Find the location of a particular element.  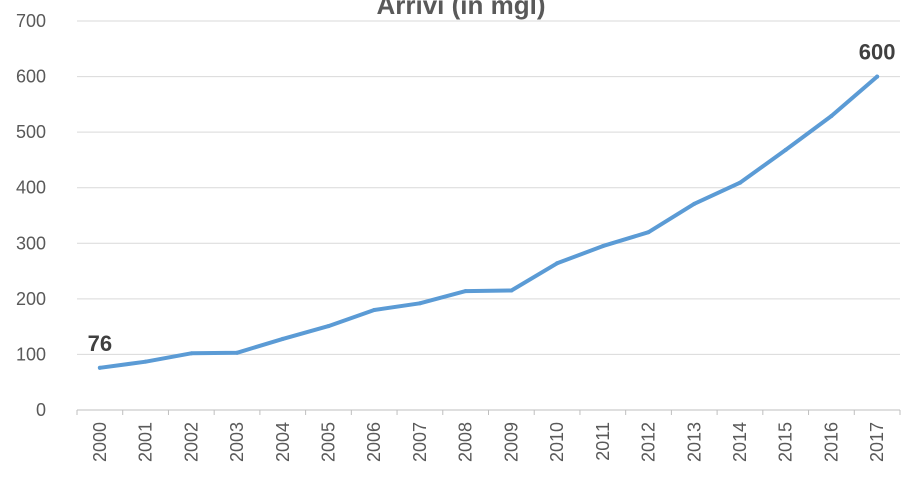

y-tick-label: 600 is located at coordinates (31, 77).